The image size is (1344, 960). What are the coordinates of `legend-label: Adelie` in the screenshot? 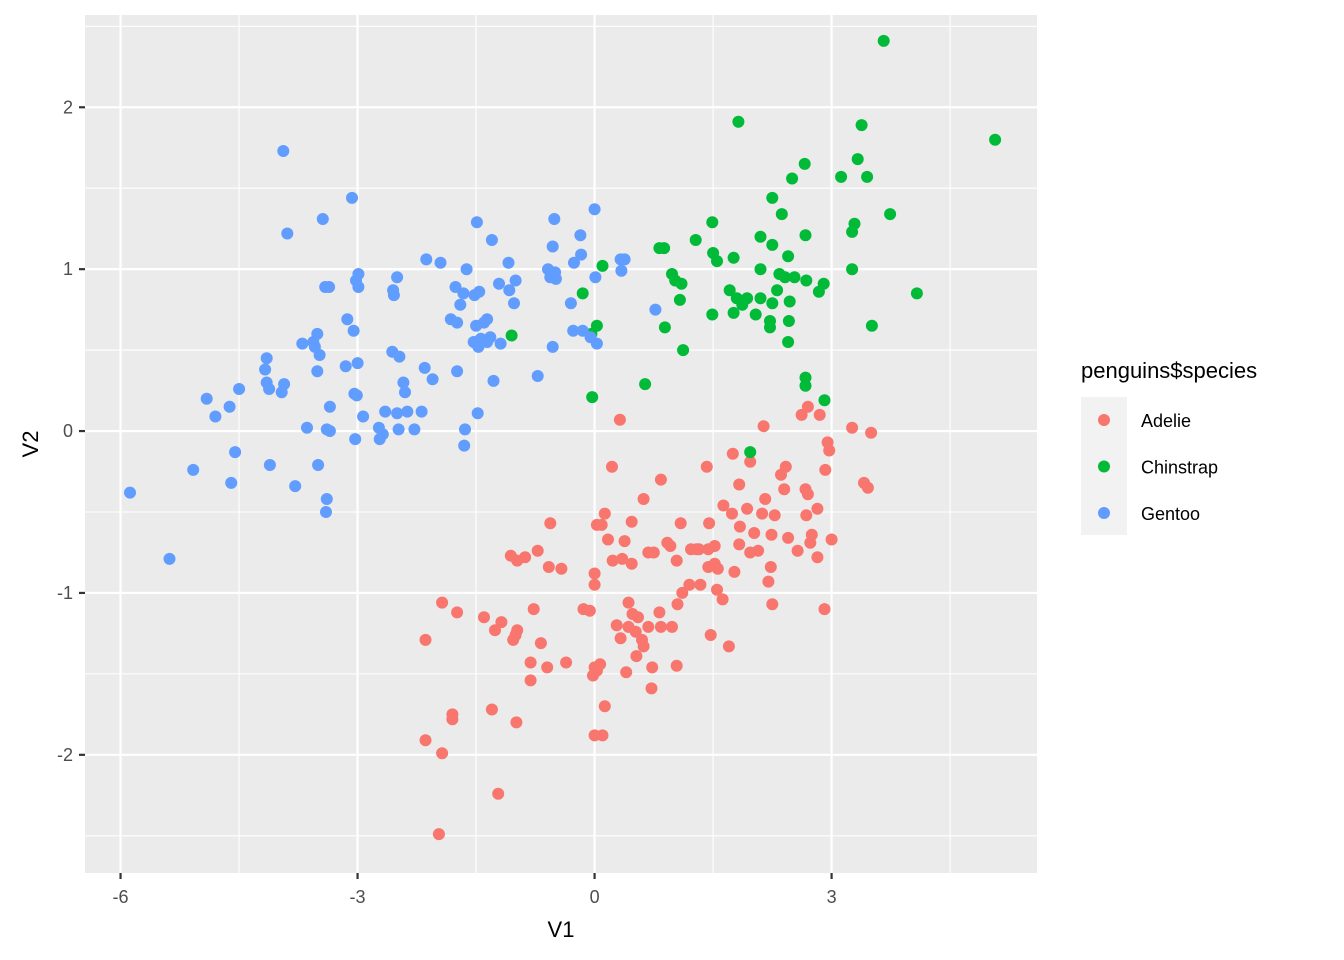 It's located at (1166, 421).